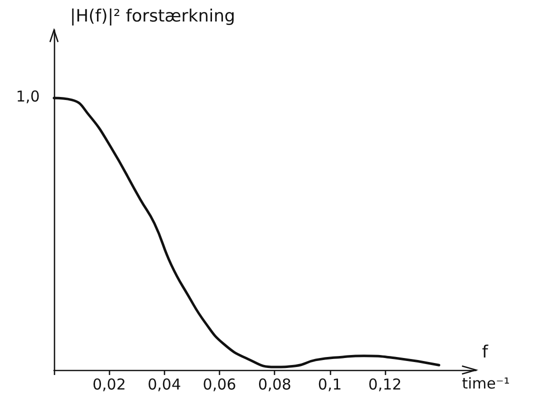 The image size is (536, 403). What do you see at coordinates (485, 352) in the screenshot?
I see `x-axis-title: f` at bounding box center [485, 352].